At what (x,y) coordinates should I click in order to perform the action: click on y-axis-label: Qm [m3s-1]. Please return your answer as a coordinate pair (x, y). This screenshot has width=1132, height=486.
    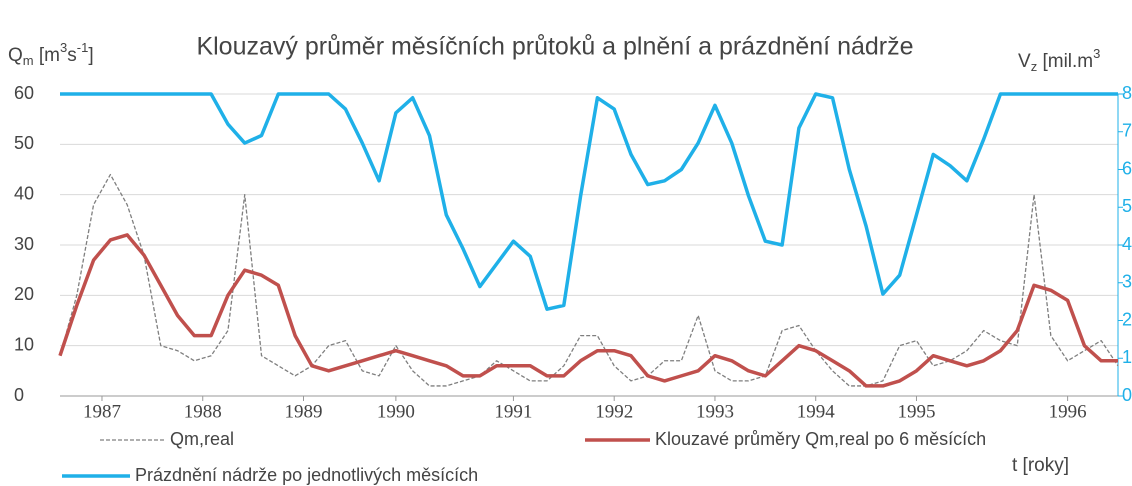
    Looking at the image, I should click on (51, 54).